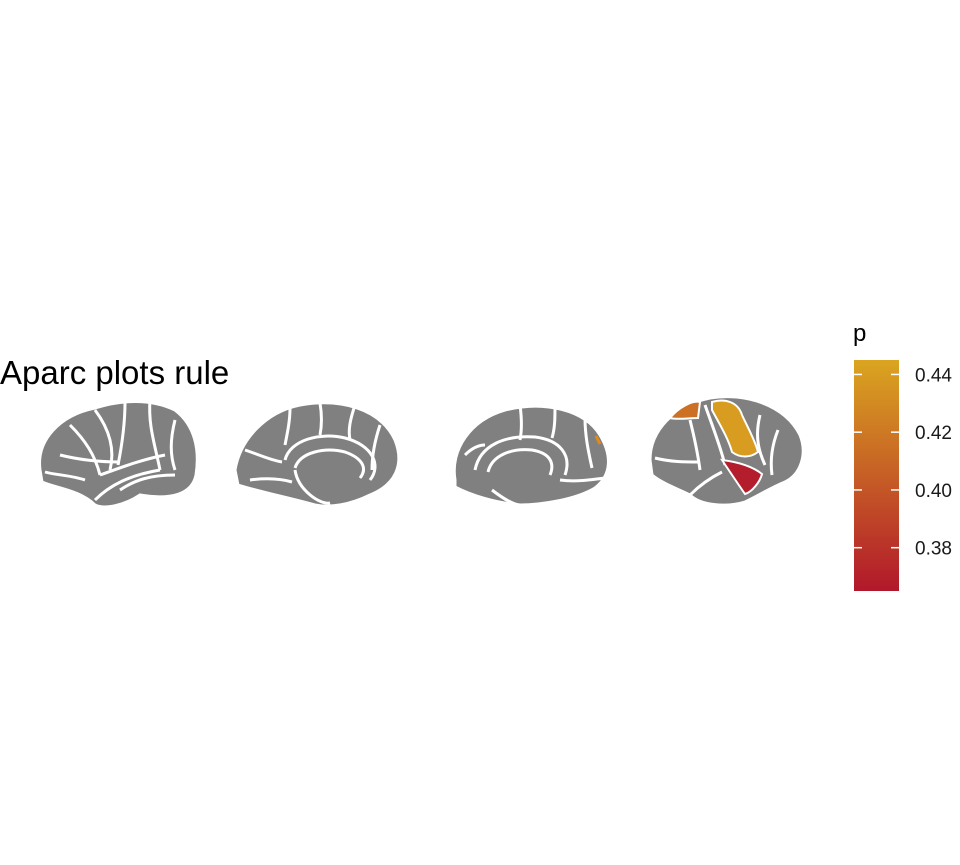 The height and width of the screenshot is (865, 960). I want to click on legend-title: p, so click(860, 333).